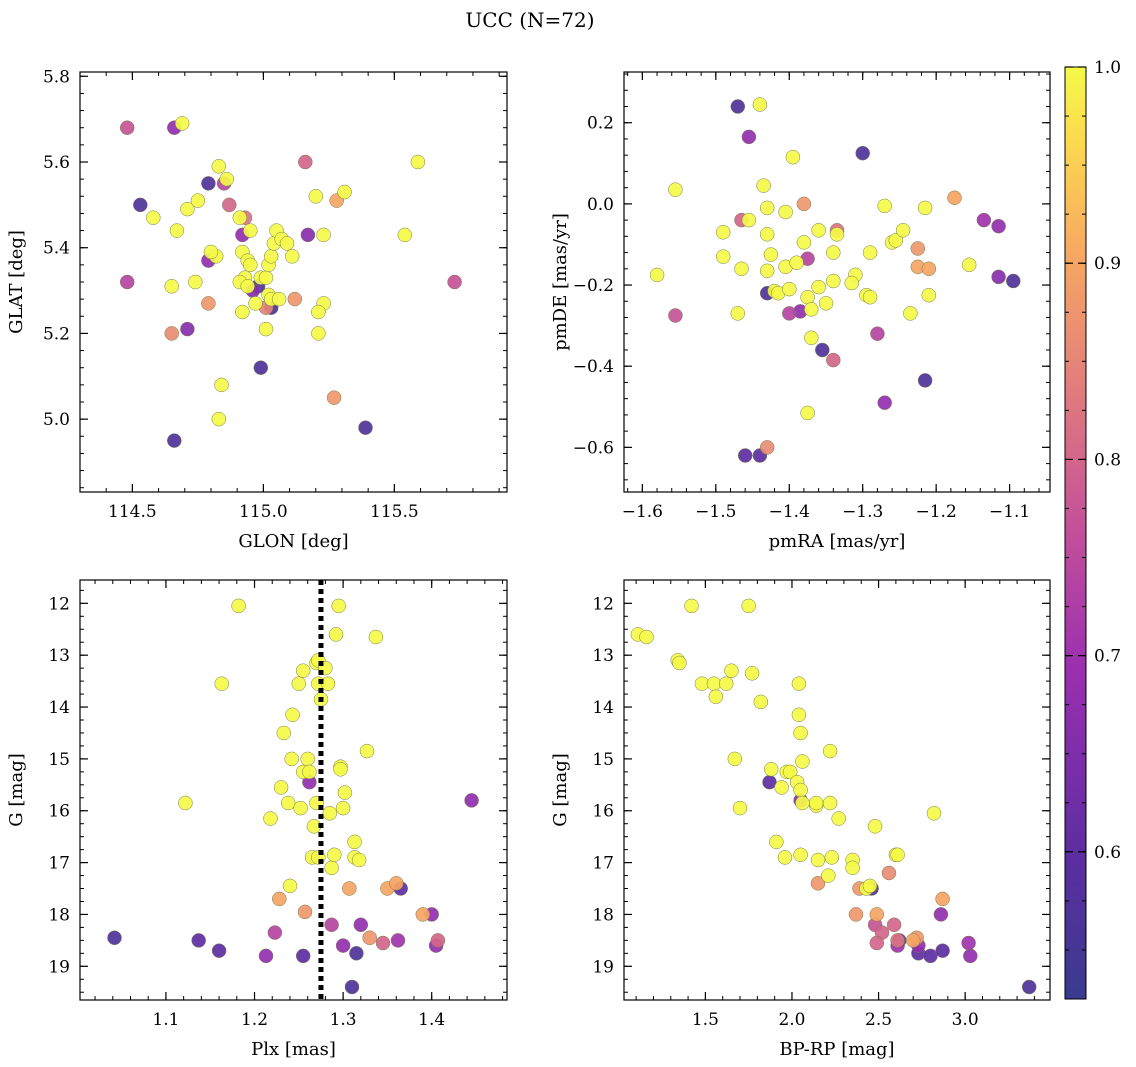 Image resolution: width=1136 pixels, height=1067 pixels. Describe the element at coordinates (560, 282) in the screenshot. I see `y-axis-label: pmDE [mas/yr]` at that location.